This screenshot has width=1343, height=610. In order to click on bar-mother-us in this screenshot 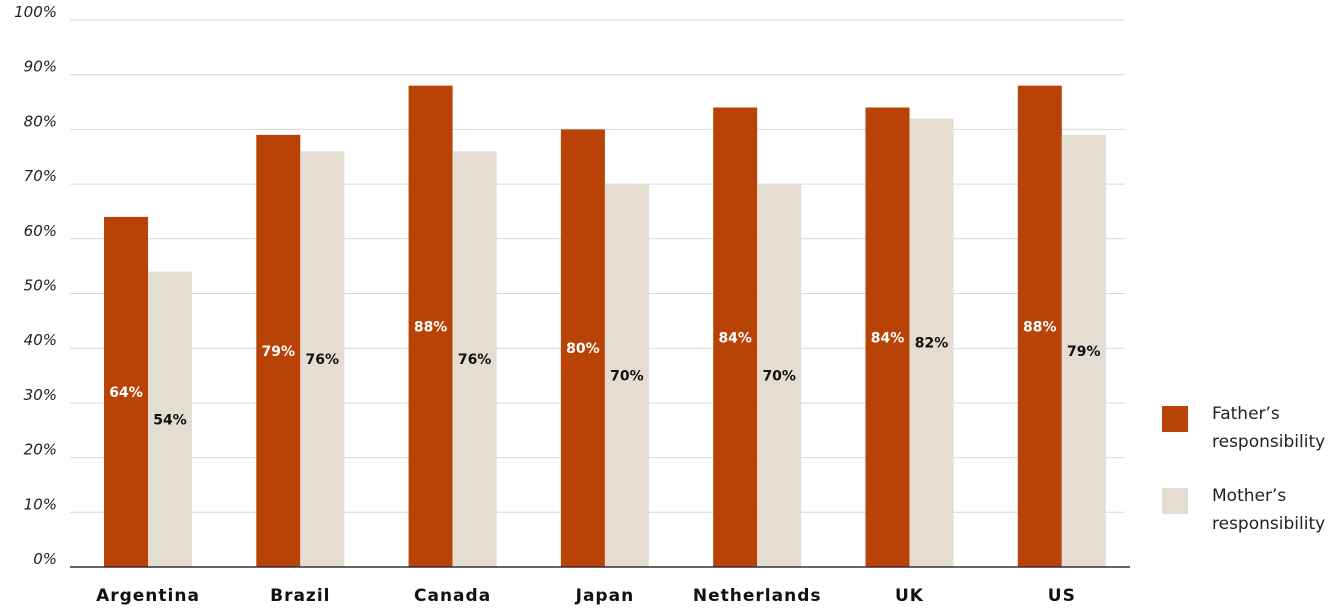, I will do `click(1083, 350)`.